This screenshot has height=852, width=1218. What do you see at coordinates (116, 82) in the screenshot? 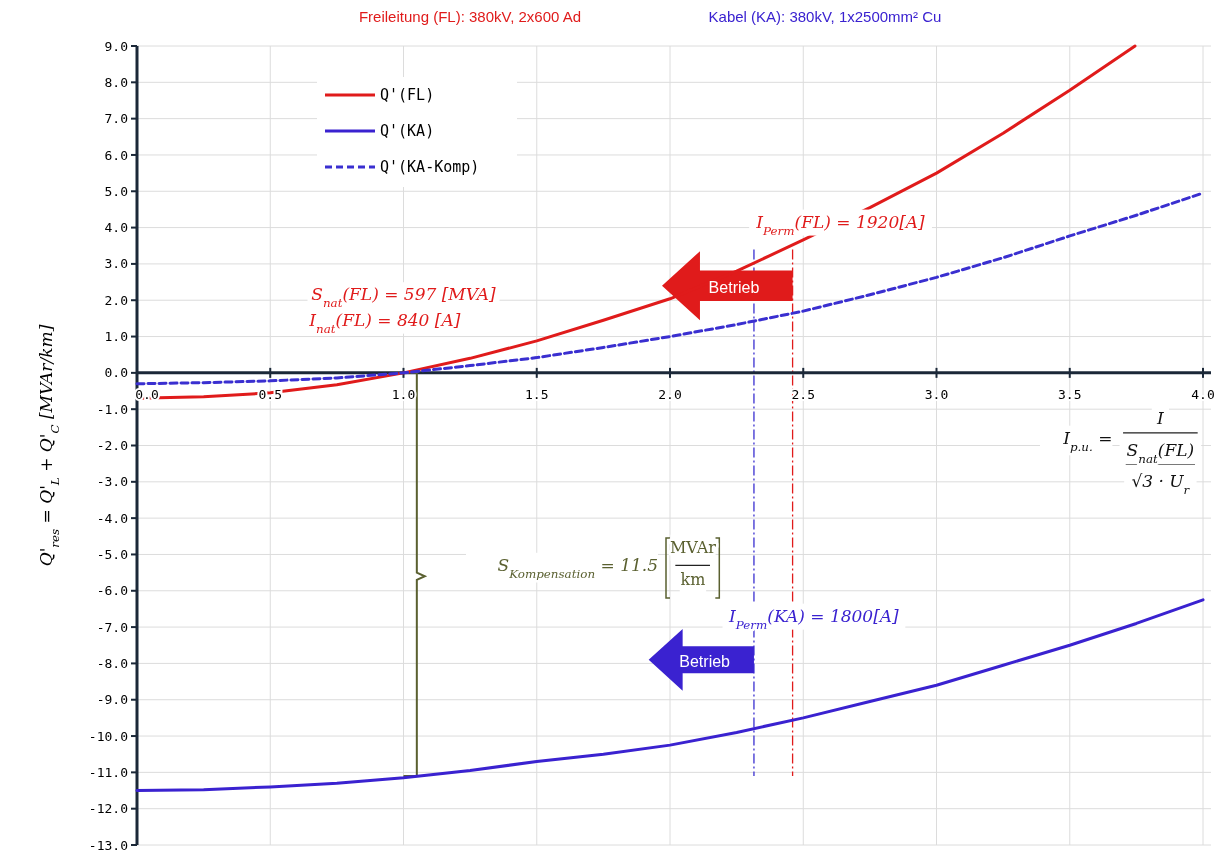
I see `y-tick-label: 8.0` at bounding box center [116, 82].